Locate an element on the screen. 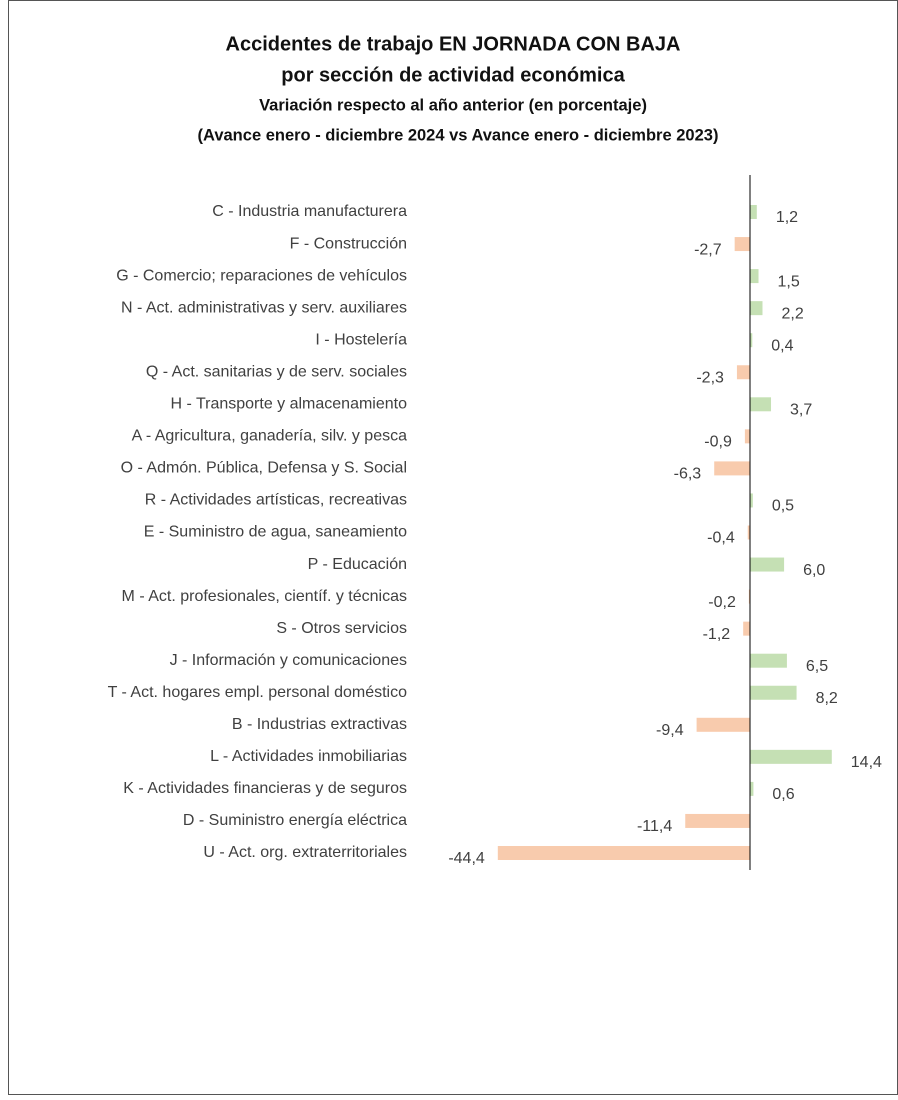  data-label: -1,2 is located at coordinates (717, 634).